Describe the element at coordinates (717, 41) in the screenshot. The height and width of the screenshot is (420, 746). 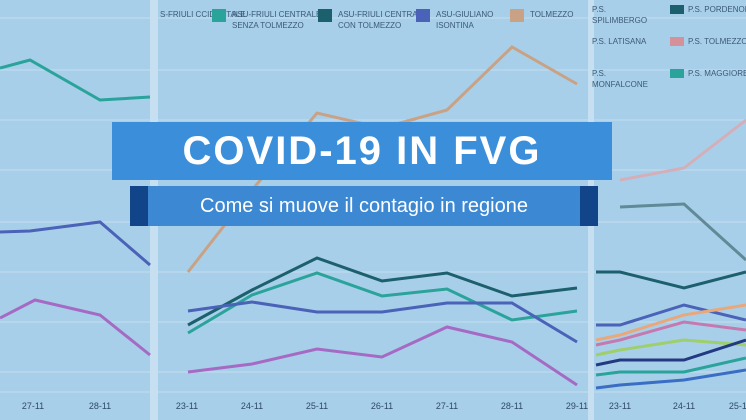
I see `legend-label: P.S. TOLMEZZO` at that location.